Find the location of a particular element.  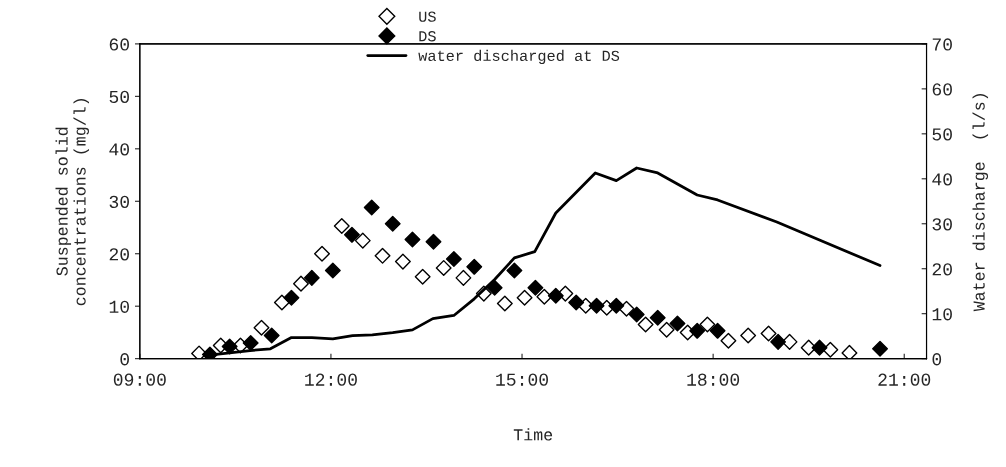

y-tick-label: 30 is located at coordinates (119, 201).